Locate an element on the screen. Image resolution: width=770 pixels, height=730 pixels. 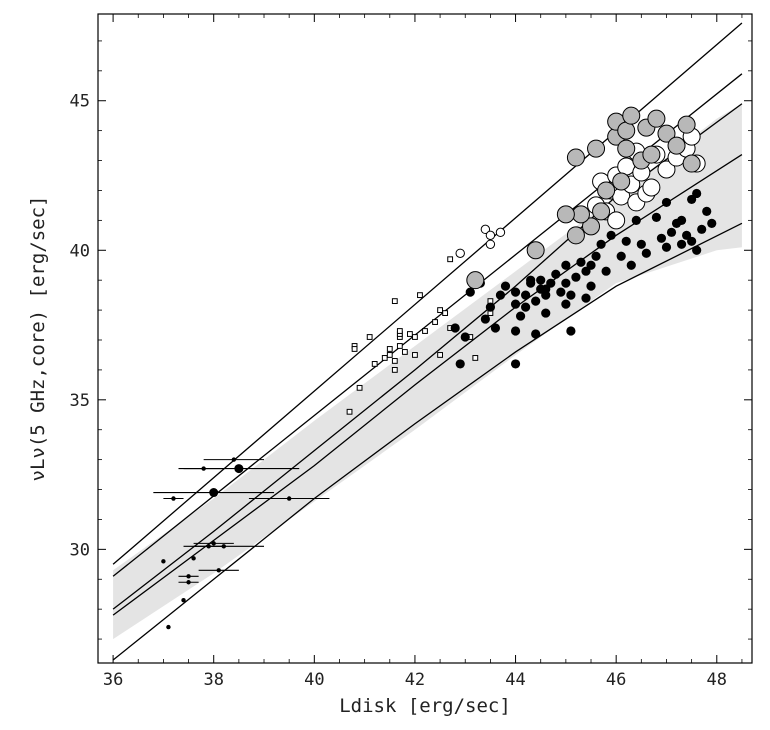
x-tick-label: 44 is located at coordinates (515, 680).